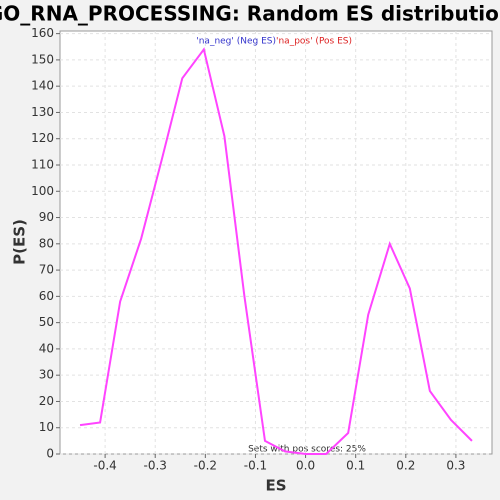  Describe the element at coordinates (455, 466) in the screenshot. I see `x-tick-label: 0.3` at that location.